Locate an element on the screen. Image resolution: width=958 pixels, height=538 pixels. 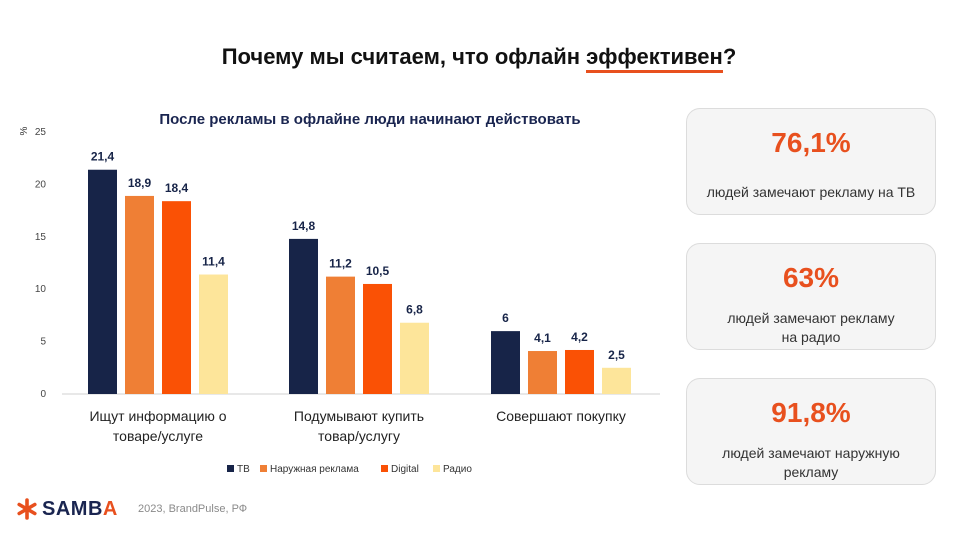
y-tick-label: 0 is located at coordinates (43, 394).